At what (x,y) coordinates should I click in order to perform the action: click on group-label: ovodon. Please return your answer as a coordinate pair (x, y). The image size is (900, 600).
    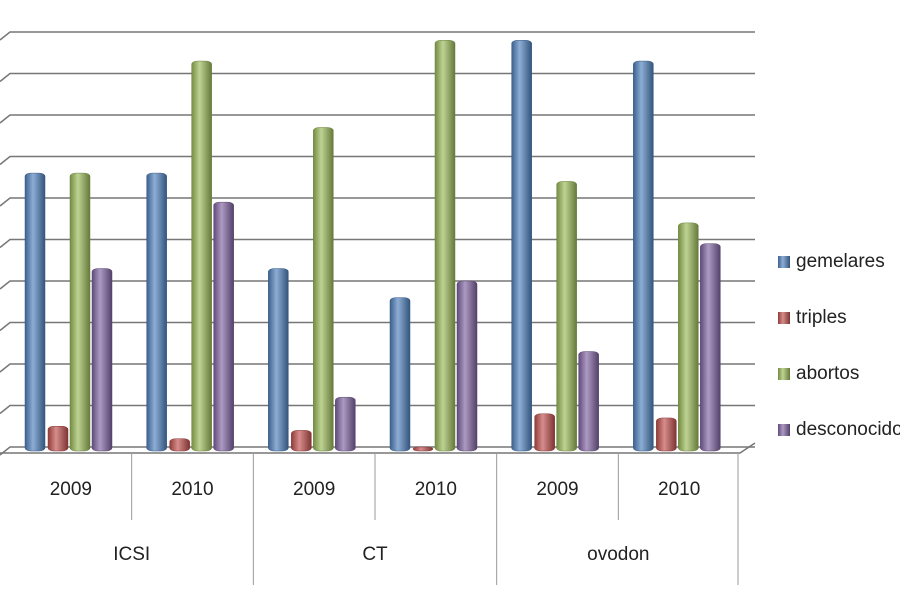
    Looking at the image, I should click on (618, 554).